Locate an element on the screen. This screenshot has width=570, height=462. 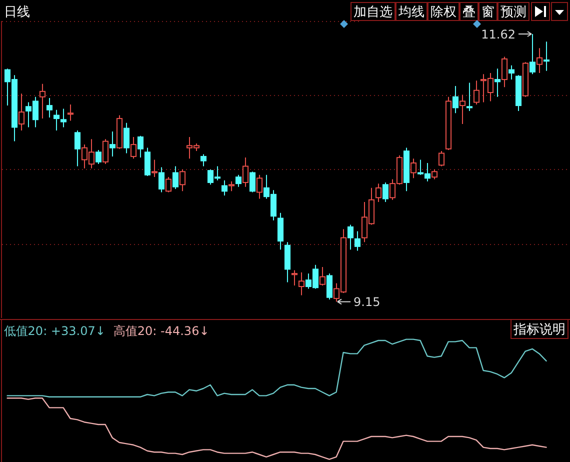
title: 日线 is located at coordinates (17, 12).